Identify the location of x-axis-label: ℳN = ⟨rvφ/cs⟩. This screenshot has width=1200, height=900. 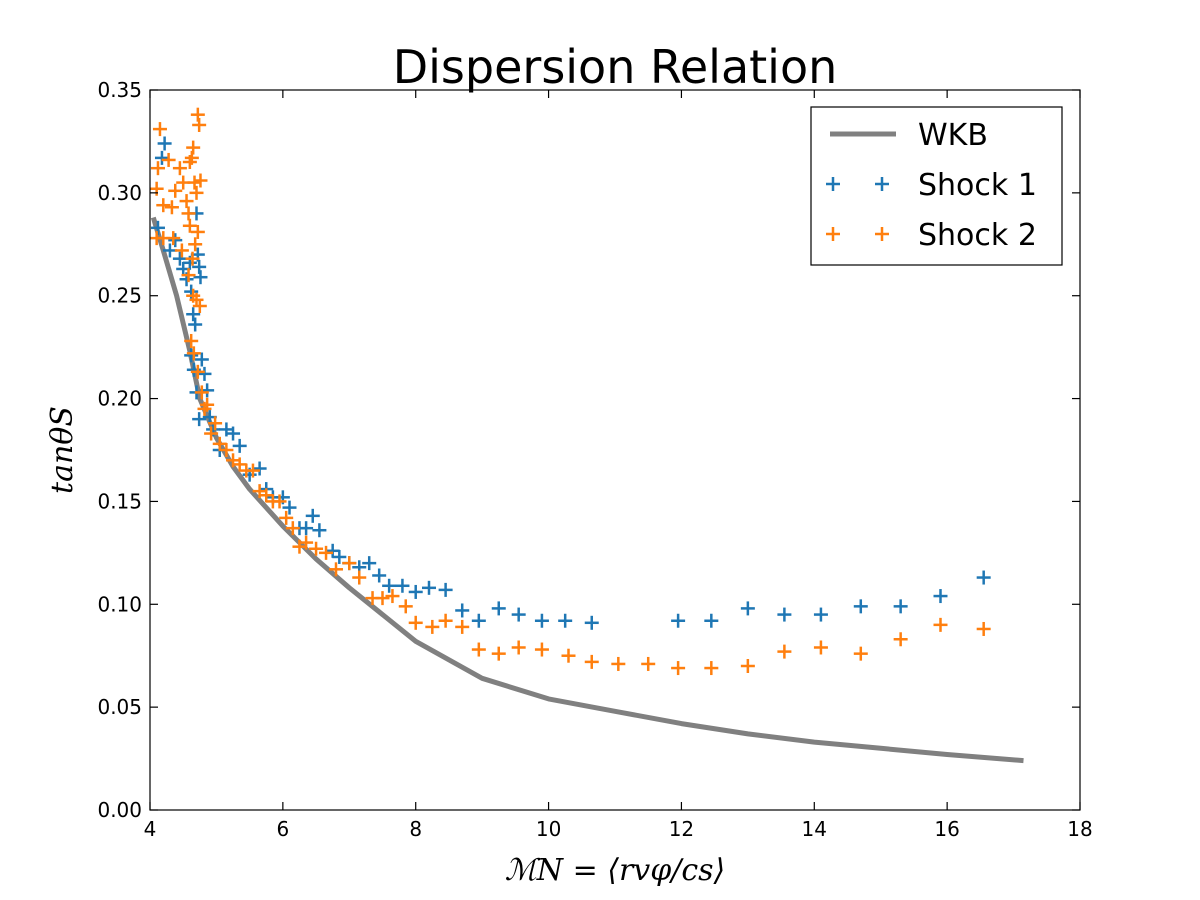
(615, 870).